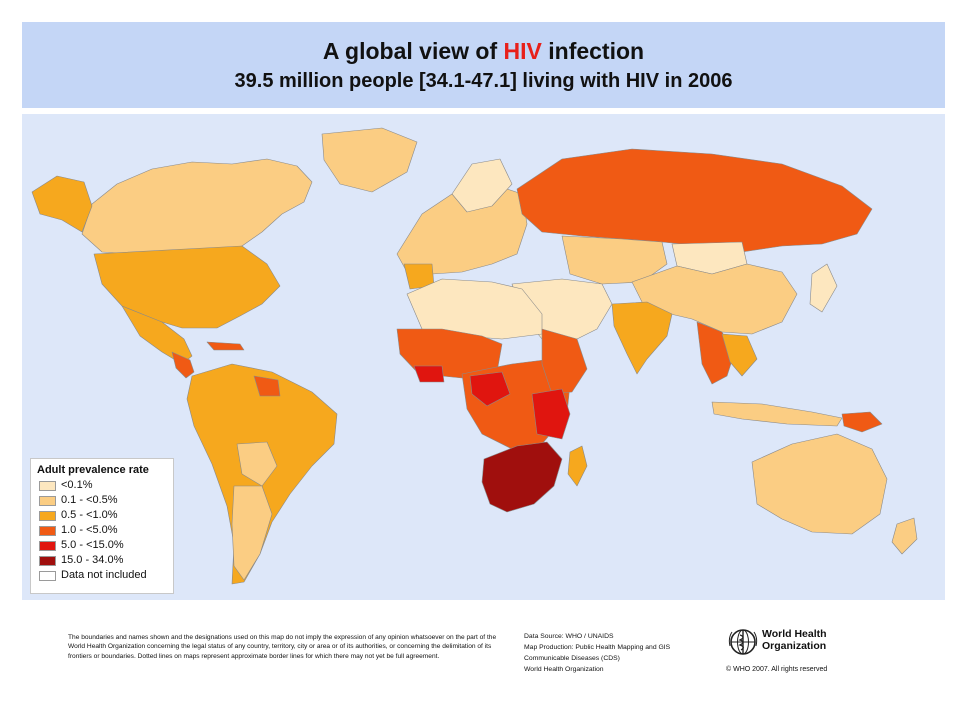  I want to click on region-madagascar, so click(577, 466).